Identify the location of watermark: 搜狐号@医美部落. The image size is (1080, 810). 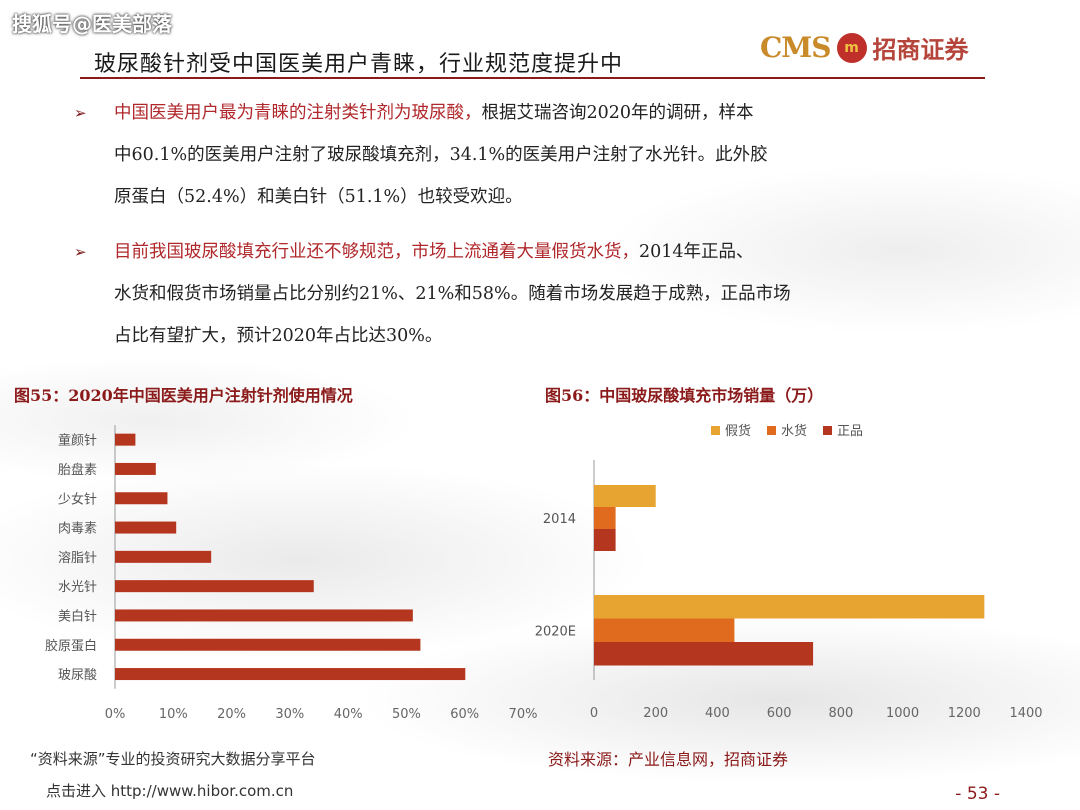
(92, 24).